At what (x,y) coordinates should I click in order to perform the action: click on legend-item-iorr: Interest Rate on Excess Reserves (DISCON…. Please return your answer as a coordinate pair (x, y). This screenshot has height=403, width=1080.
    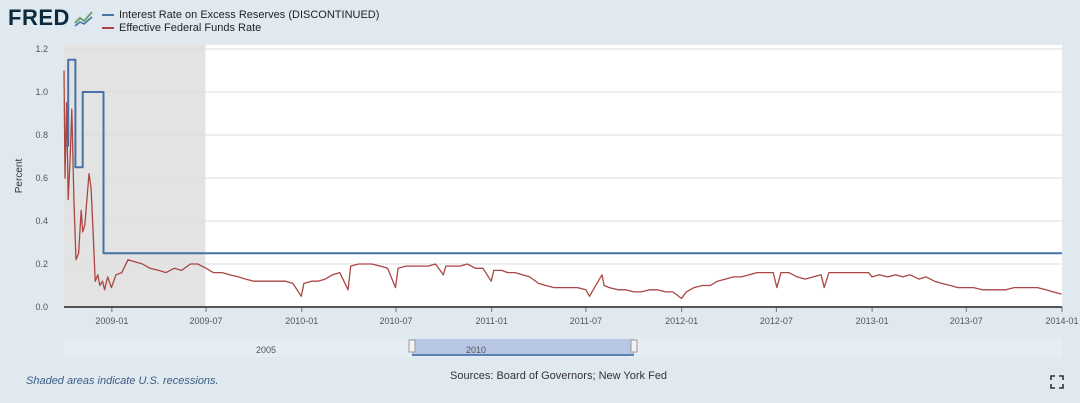
    Looking at the image, I should click on (240, 14).